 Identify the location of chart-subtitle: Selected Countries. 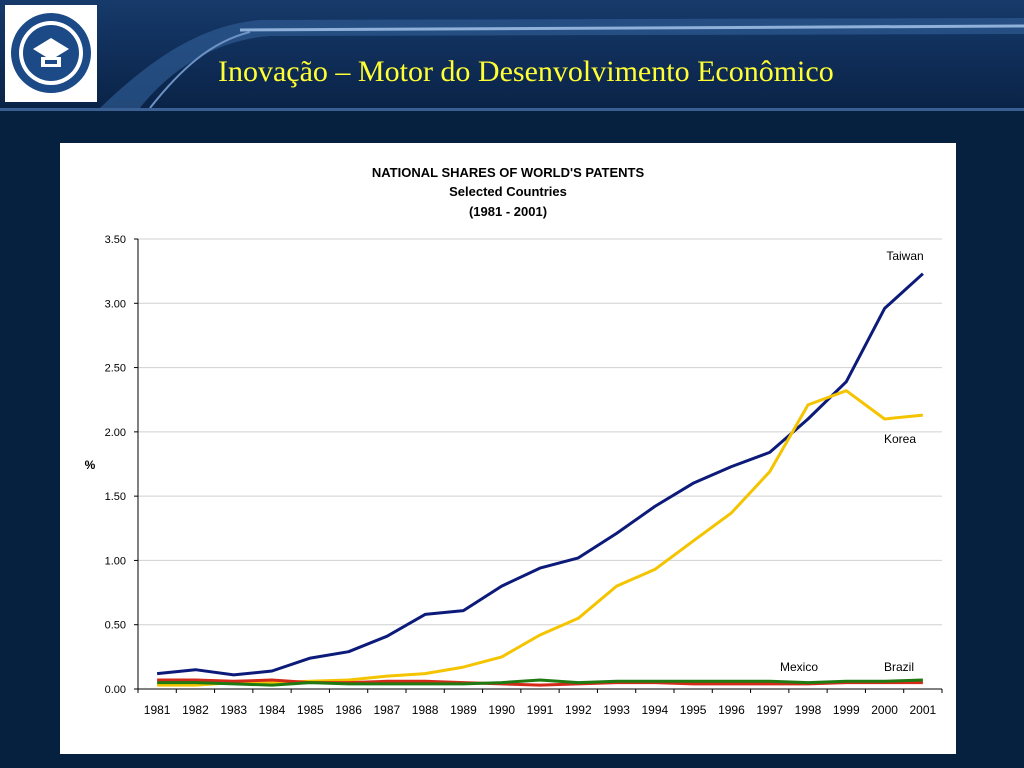
(508, 191).